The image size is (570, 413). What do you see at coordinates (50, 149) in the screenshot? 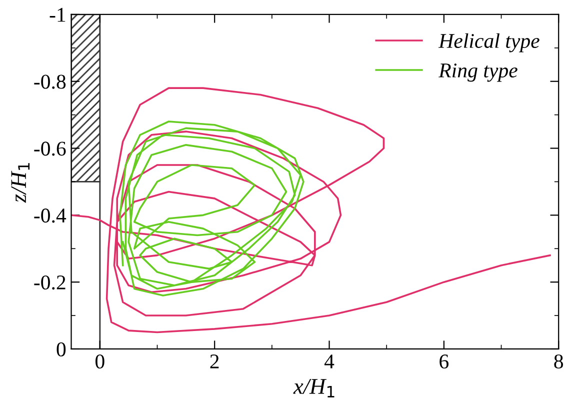
I see `y-tick-label: -0.6` at bounding box center [50, 149].